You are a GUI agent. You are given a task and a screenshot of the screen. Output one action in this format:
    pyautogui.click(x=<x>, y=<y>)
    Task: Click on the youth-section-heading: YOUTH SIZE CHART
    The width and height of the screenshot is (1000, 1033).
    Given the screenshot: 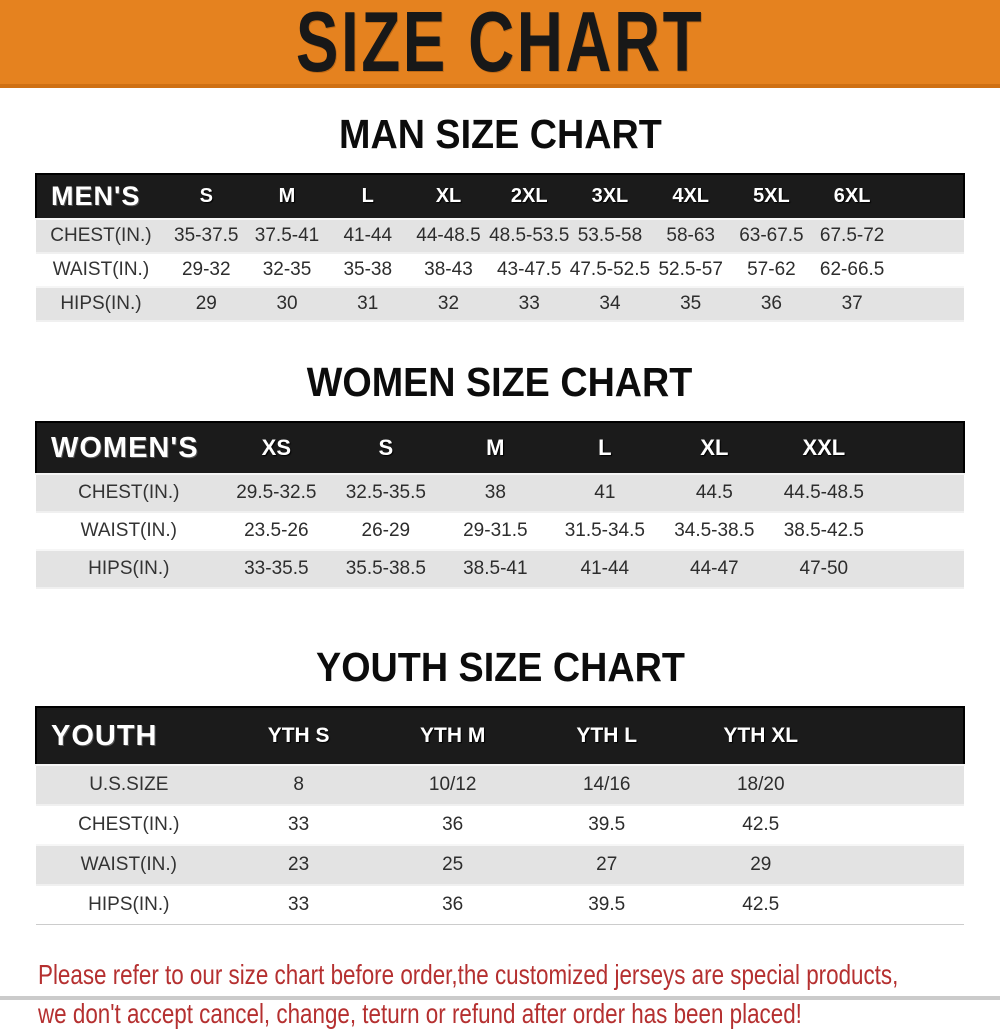 What is the action you would take?
    pyautogui.click(x=500, y=667)
    